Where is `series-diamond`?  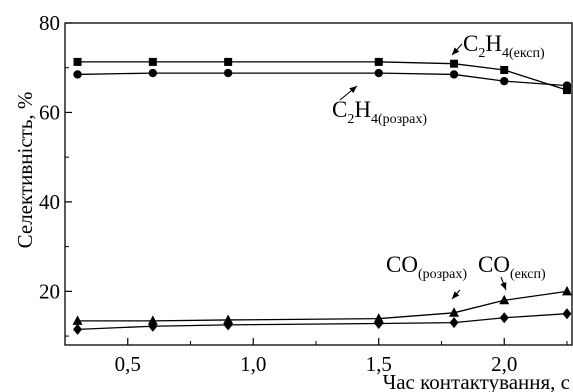 series-diamond is located at coordinates (322, 321).